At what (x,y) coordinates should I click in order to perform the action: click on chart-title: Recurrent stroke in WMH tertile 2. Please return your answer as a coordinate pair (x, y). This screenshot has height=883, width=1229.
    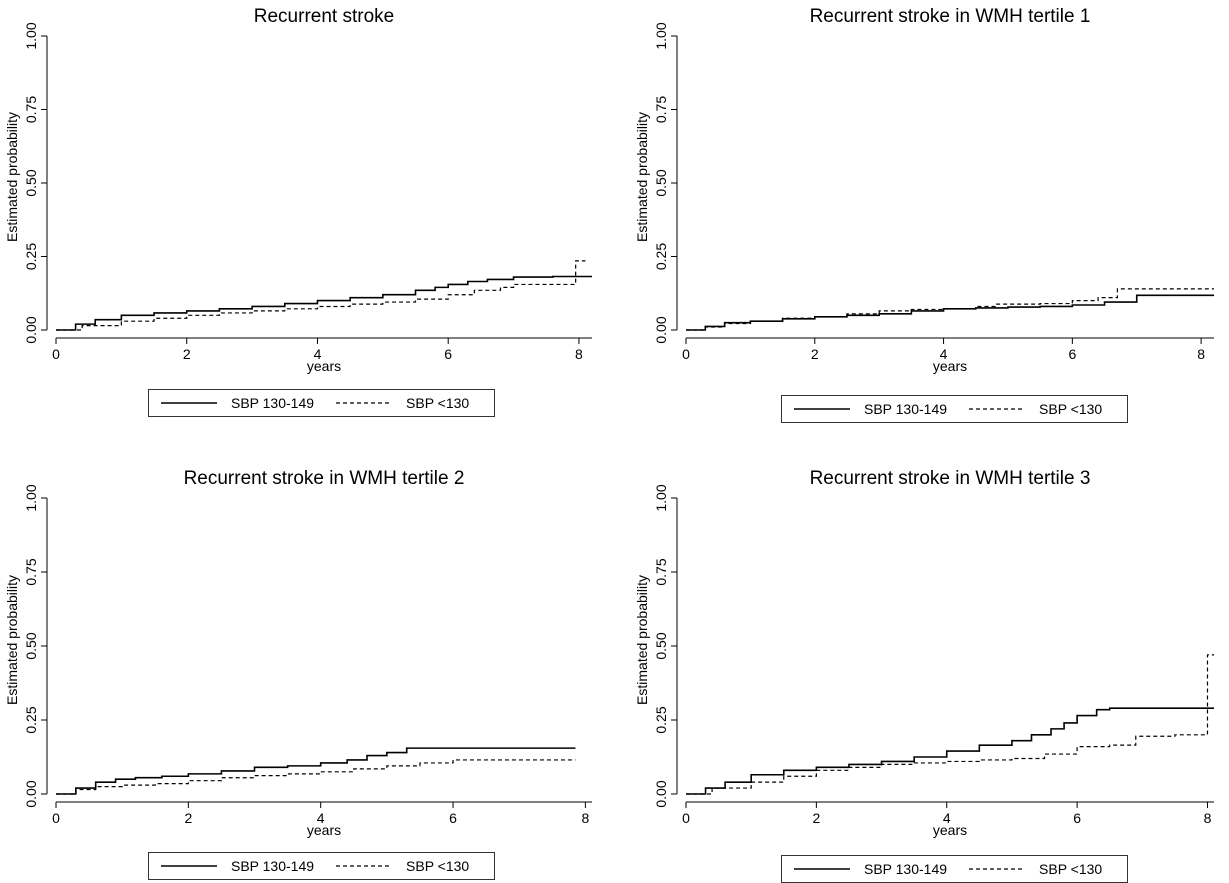
    Looking at the image, I should click on (324, 478).